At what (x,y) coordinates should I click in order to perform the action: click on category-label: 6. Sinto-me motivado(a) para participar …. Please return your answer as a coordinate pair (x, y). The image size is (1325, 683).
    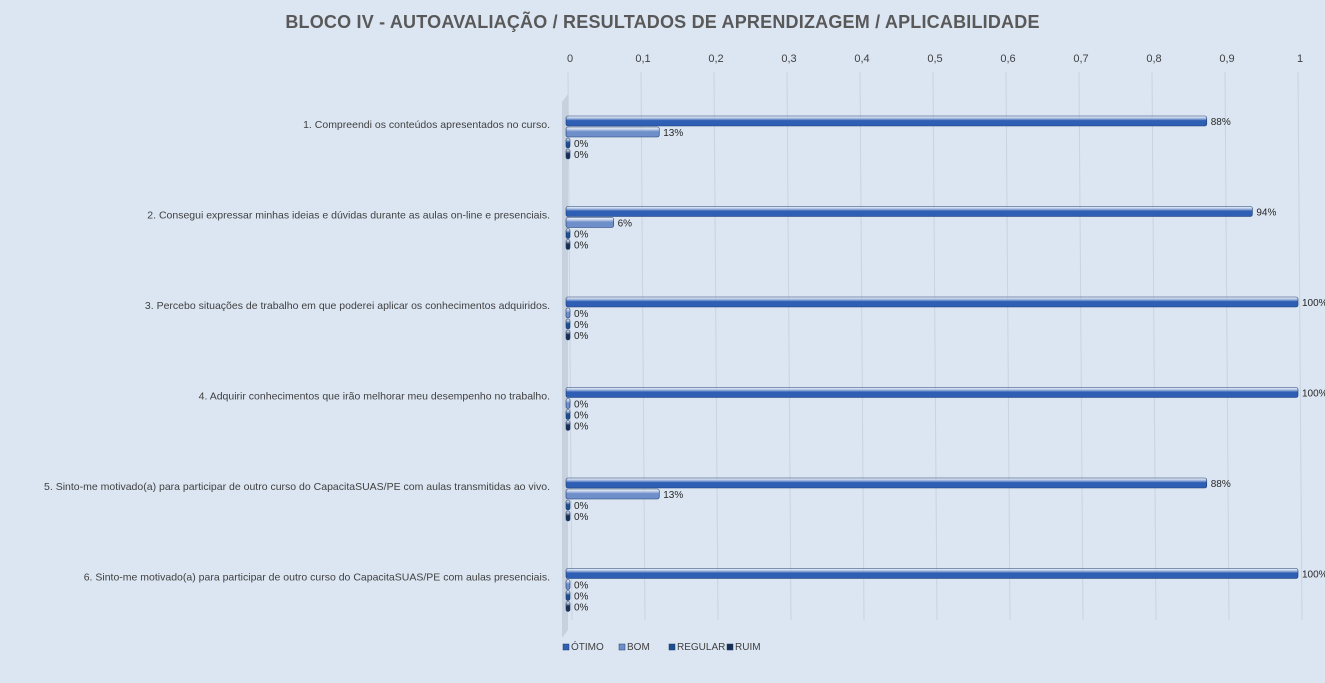
    Looking at the image, I should click on (317, 578).